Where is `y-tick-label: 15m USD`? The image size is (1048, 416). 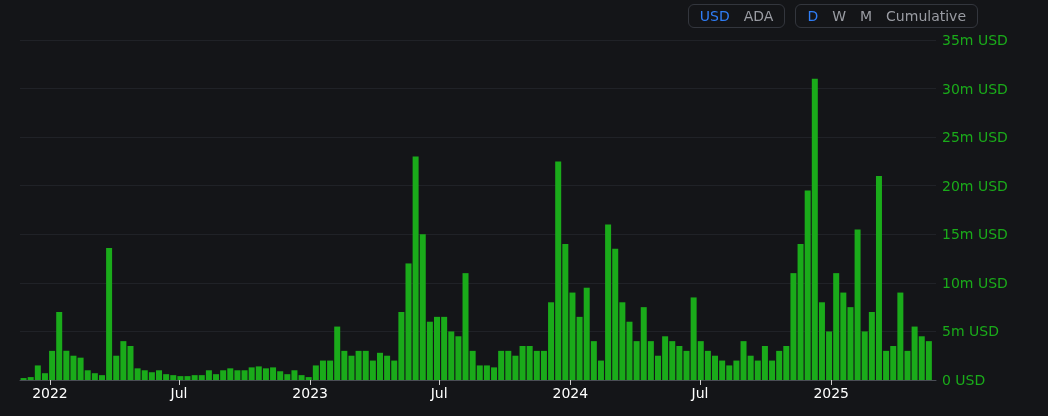
y-tick-label: 15m USD is located at coordinates (975, 234).